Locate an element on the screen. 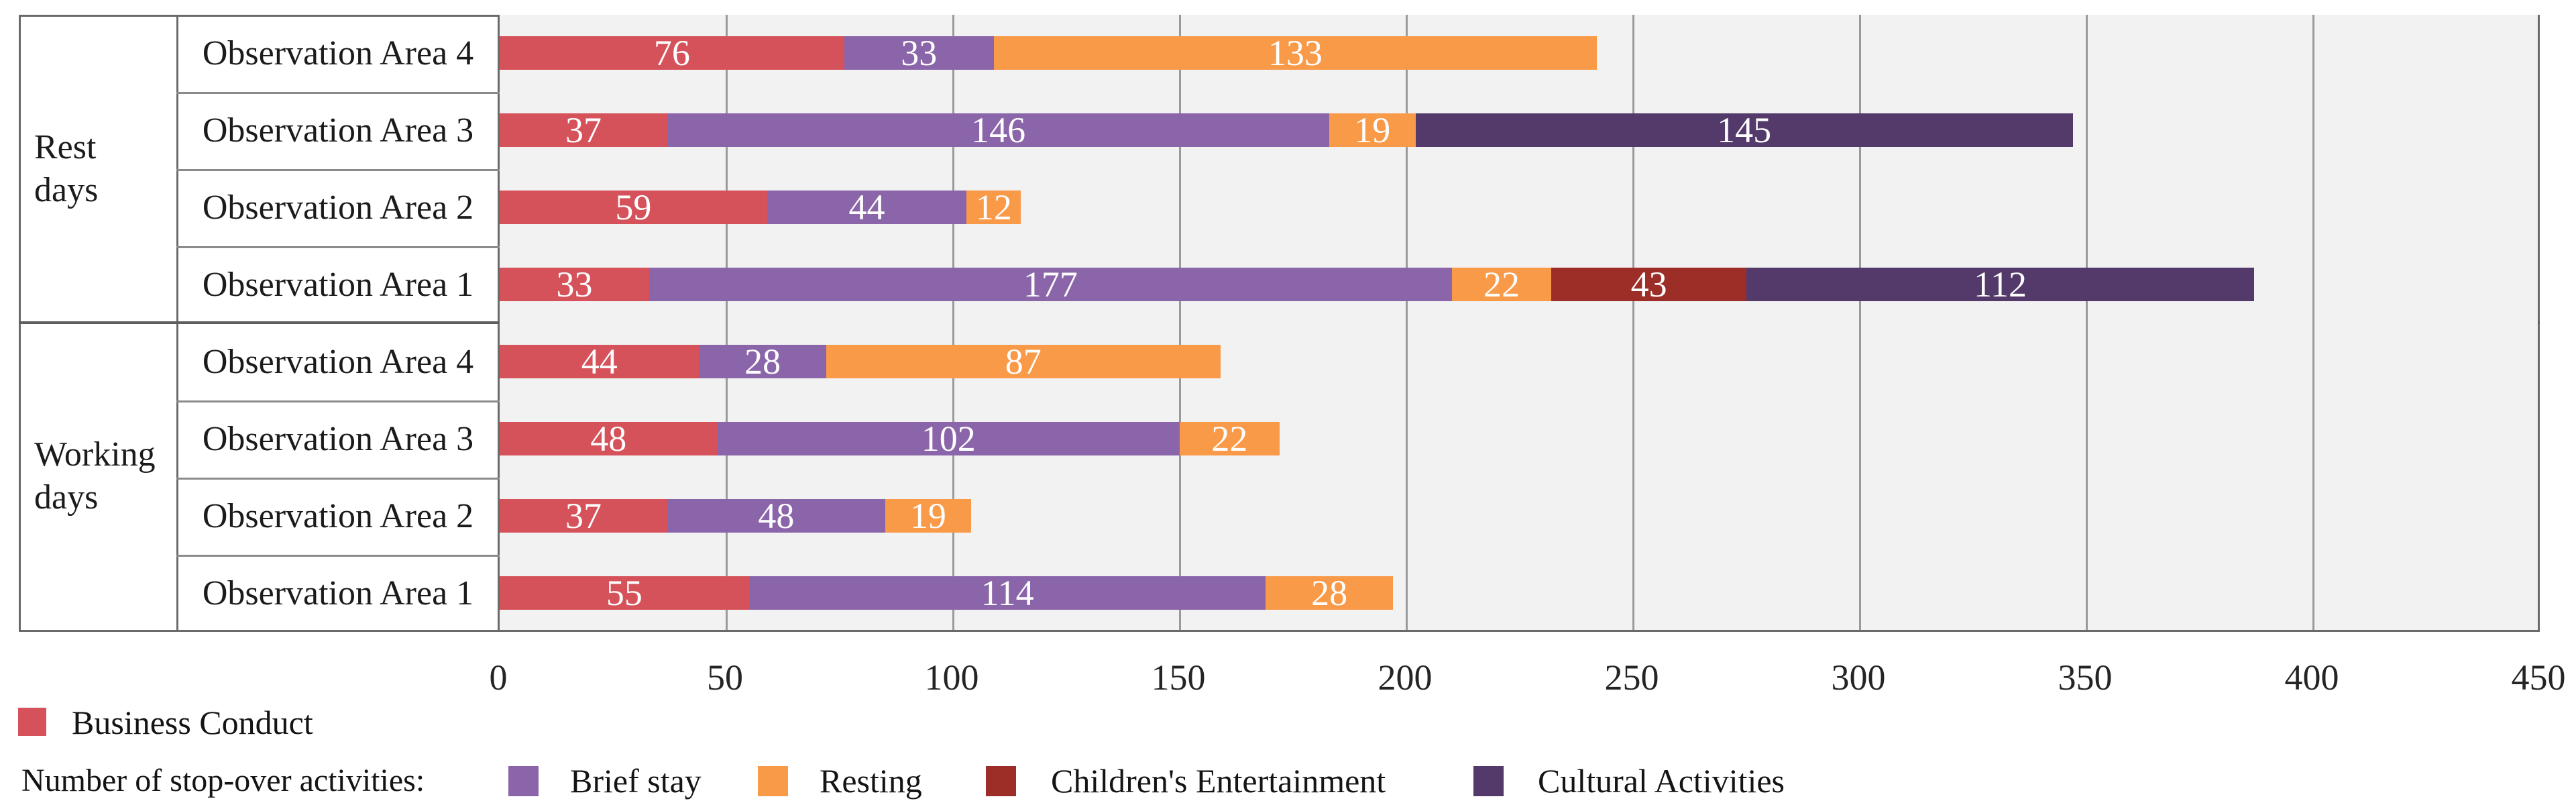 The image size is (2576, 811). bar-value-label: 145 is located at coordinates (1744, 130).